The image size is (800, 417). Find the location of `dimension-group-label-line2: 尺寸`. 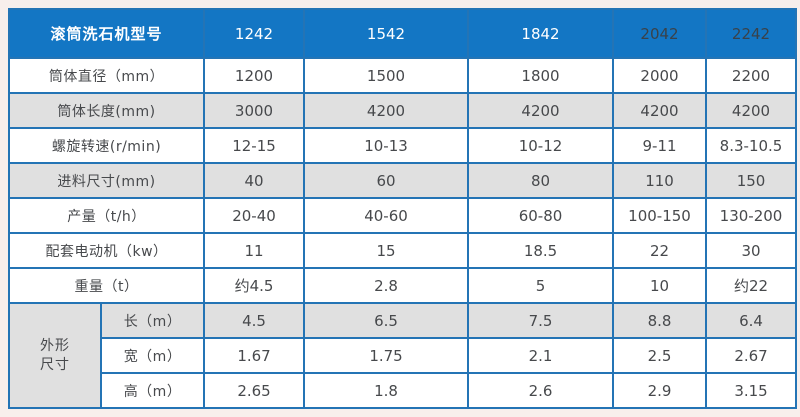

dimension-group-label-line2: 尺寸 is located at coordinates (55, 364).